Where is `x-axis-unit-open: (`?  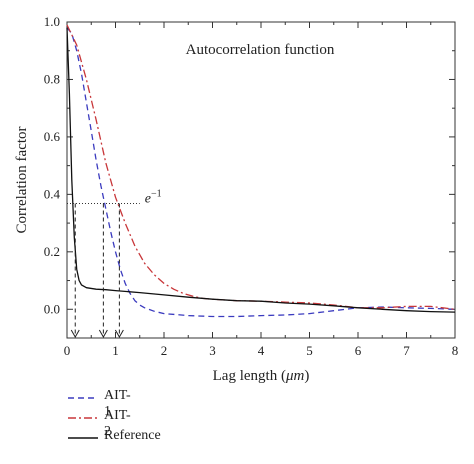
x-axis-unit-open: ( is located at coordinates (283, 376).